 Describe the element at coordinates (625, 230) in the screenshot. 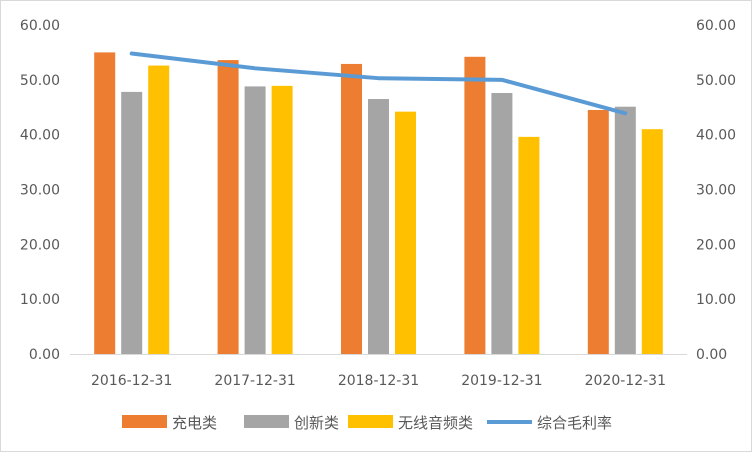

I see `bar-创新类-2020-12-31` at that location.